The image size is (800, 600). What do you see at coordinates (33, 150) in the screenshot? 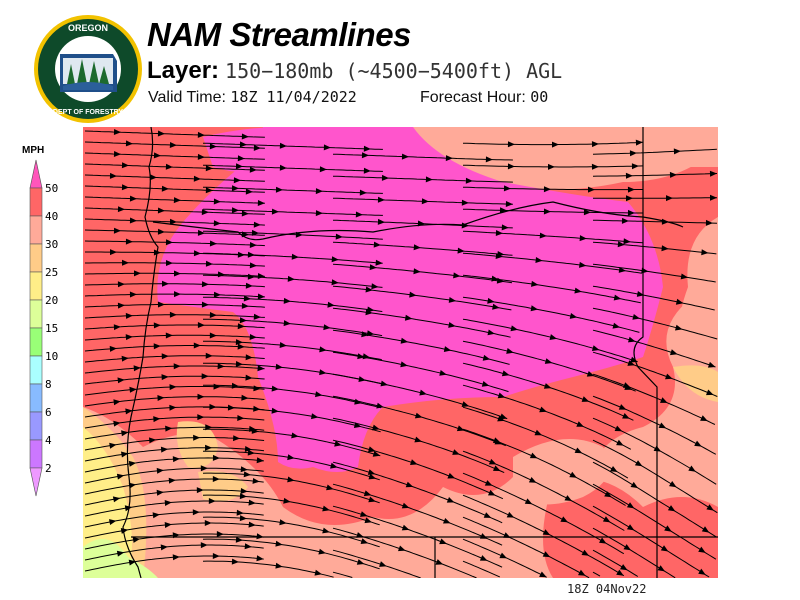
I see `legend-unit: MPH` at bounding box center [33, 150].